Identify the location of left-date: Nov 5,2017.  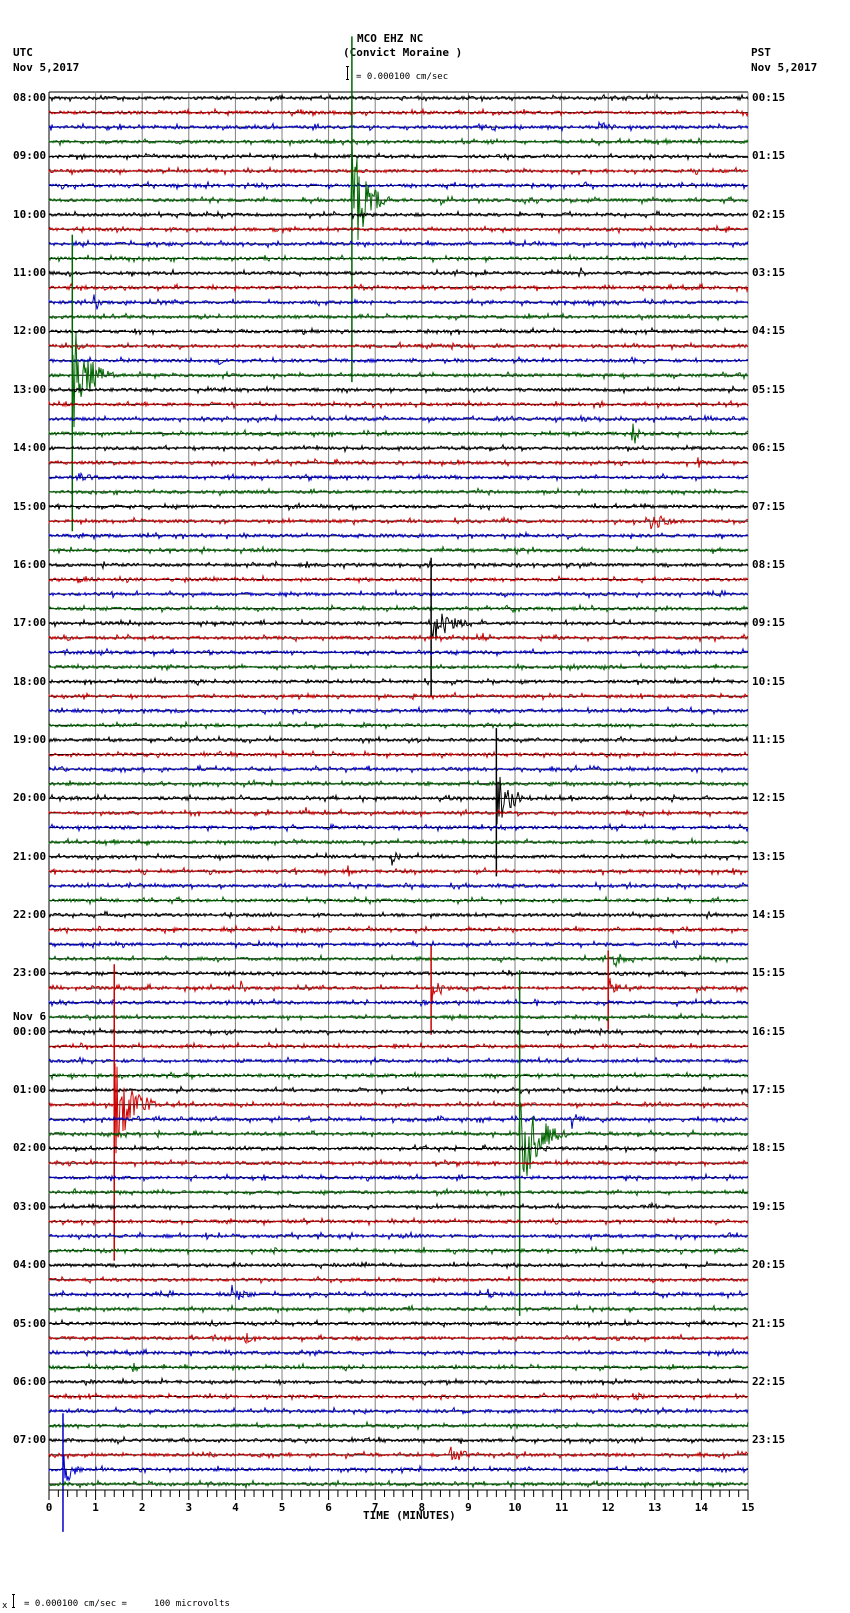
(46, 67).